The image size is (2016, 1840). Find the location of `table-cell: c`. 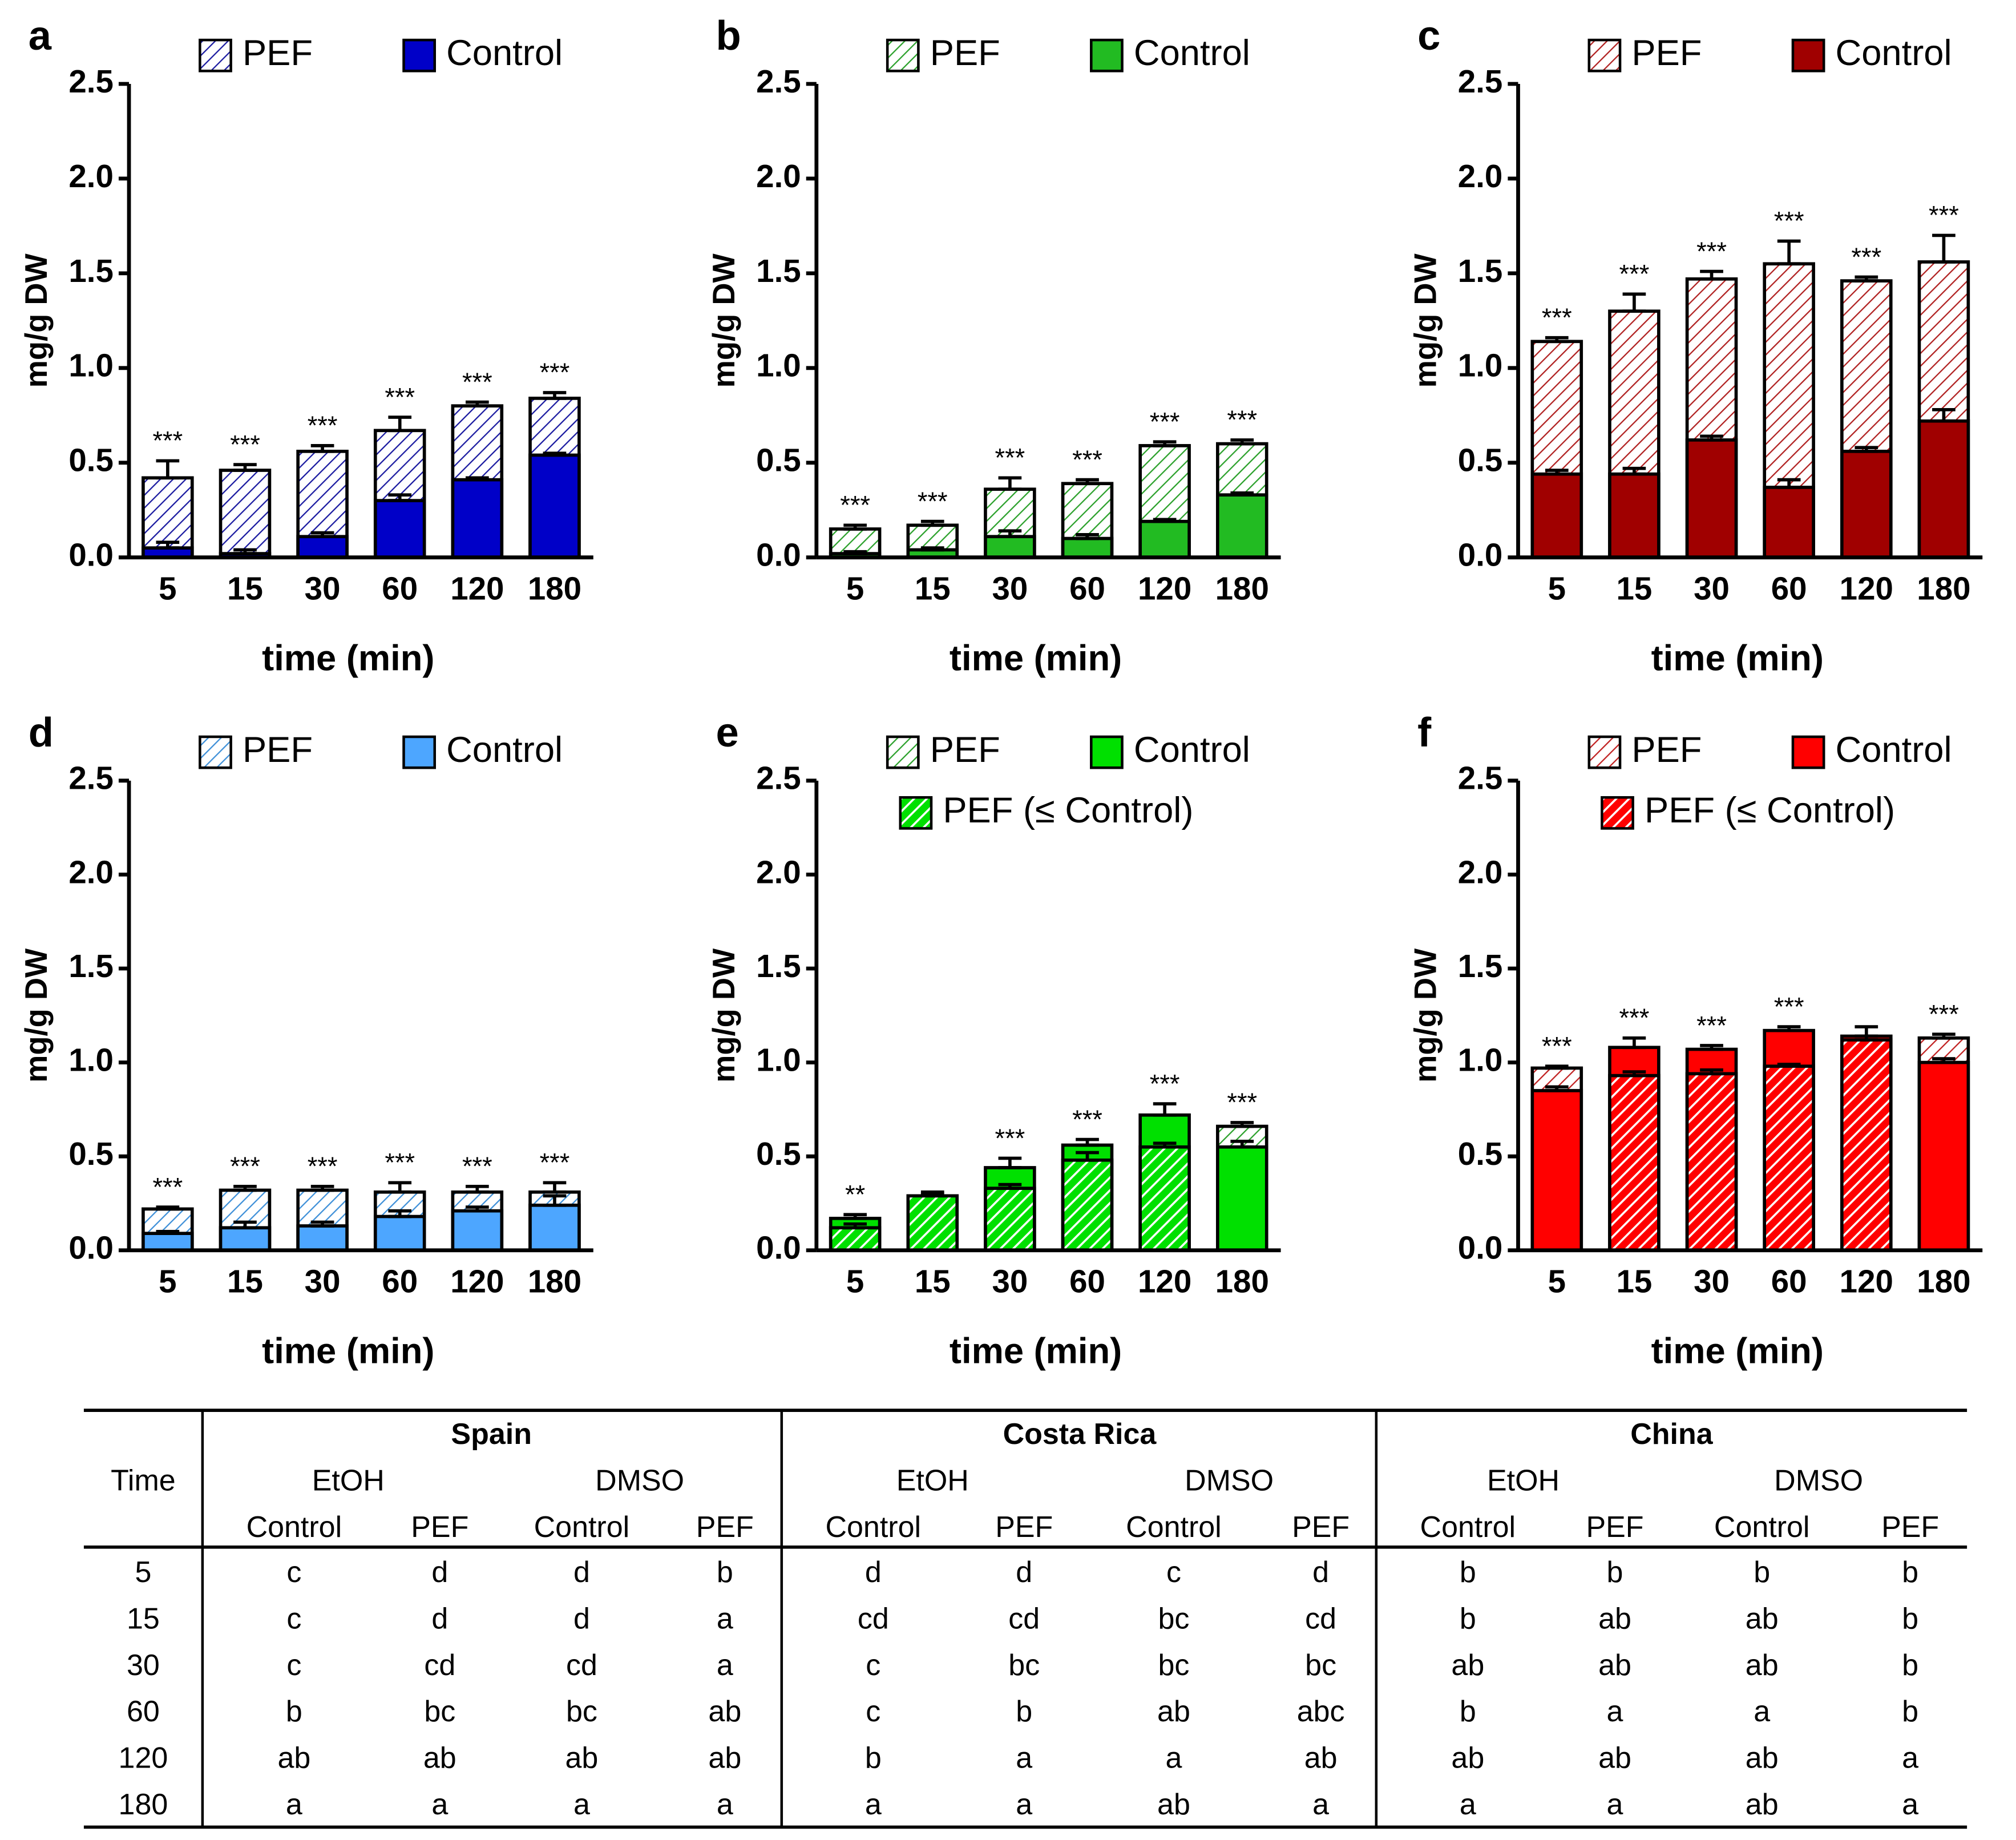

table-cell: c is located at coordinates (293, 1665).